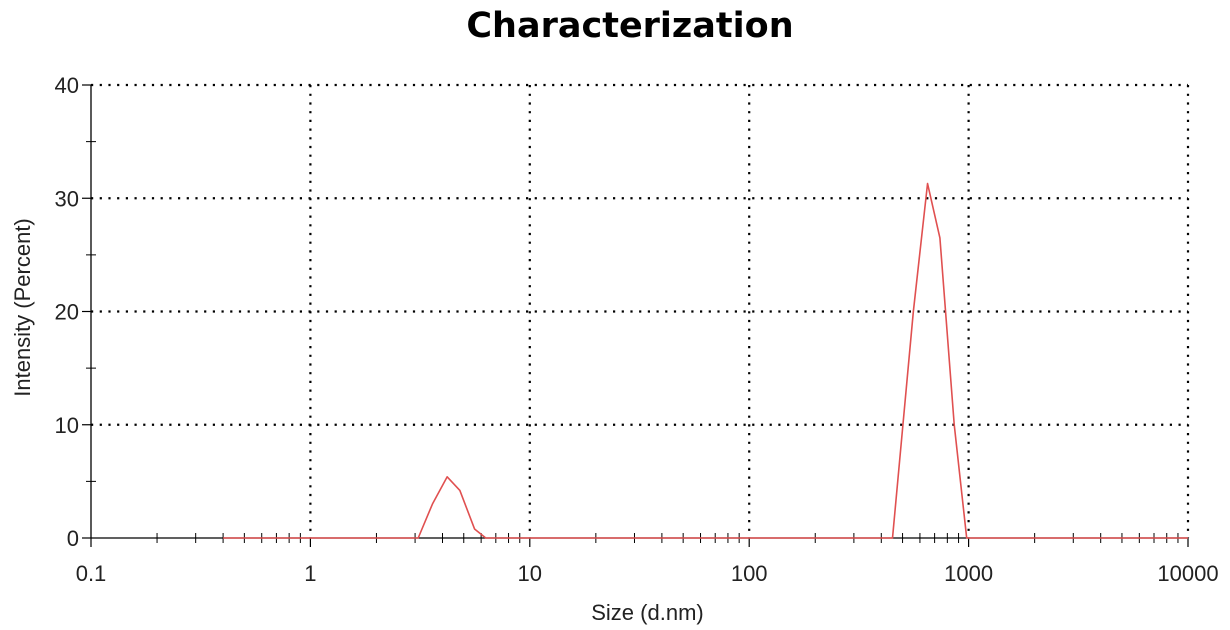 This screenshot has height=630, width=1230. Describe the element at coordinates (22, 307) in the screenshot. I see `y-axis-label: Intensity (Percent)` at that location.